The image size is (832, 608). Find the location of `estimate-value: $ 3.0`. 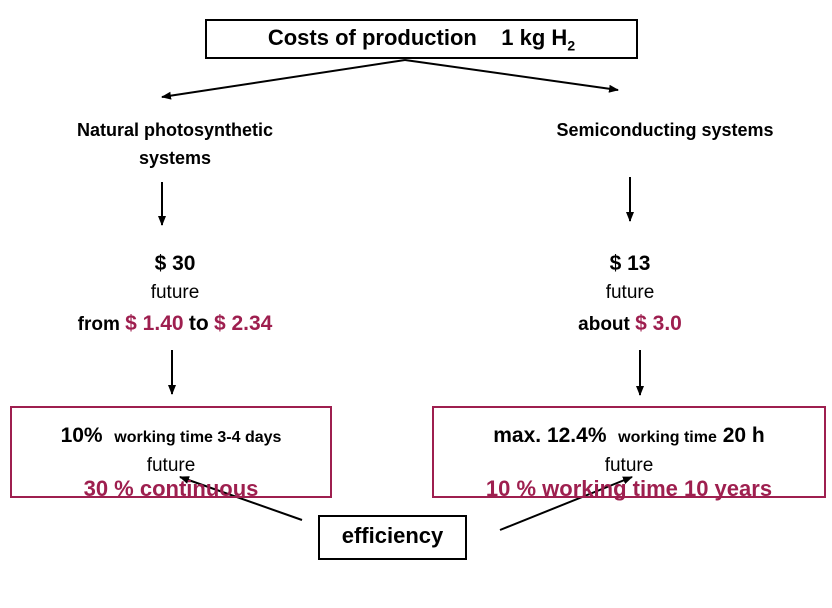

estimate-value: $ 3.0 is located at coordinates (658, 323).